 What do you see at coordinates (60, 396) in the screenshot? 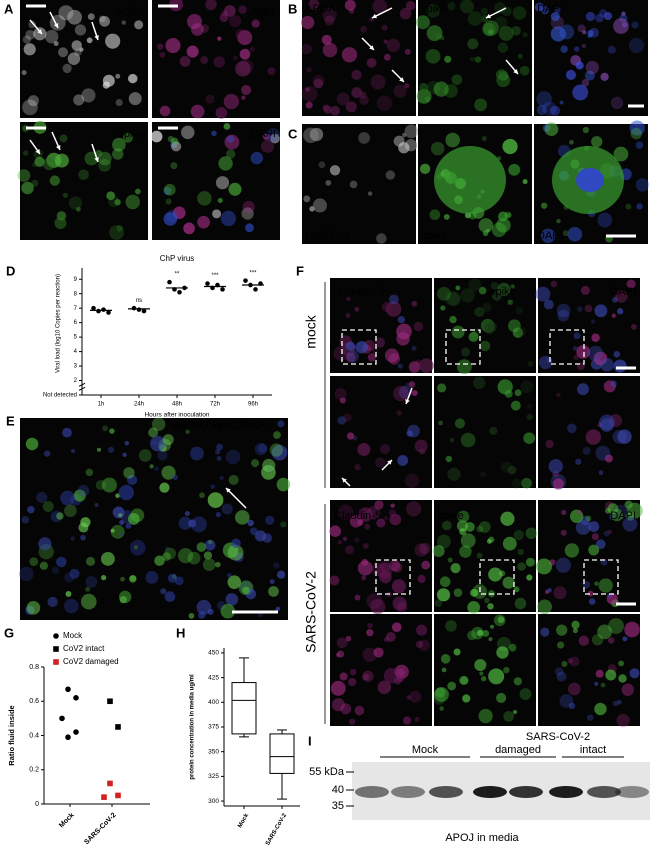
I see `y-tick-label: Not detected` at bounding box center [60, 396].